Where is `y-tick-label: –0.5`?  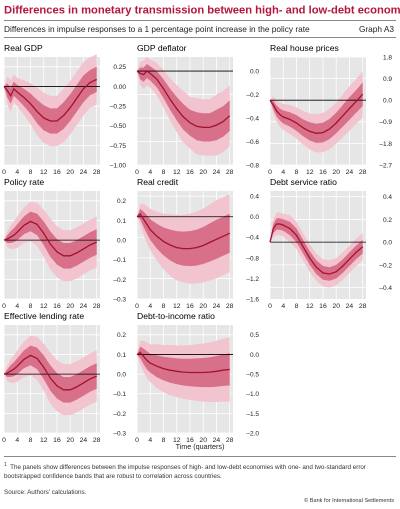
y-tick-label: –0.5 is located at coordinates (252, 374).